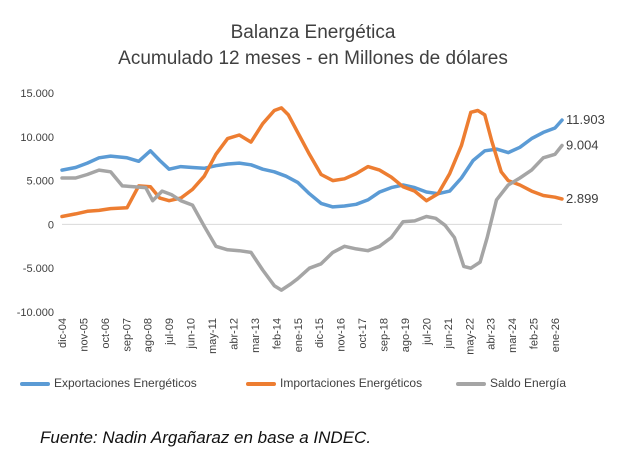 Image resolution: width=626 pixels, height=459 pixels. I want to click on legend-swatch-exportaciones, so click(35, 383).